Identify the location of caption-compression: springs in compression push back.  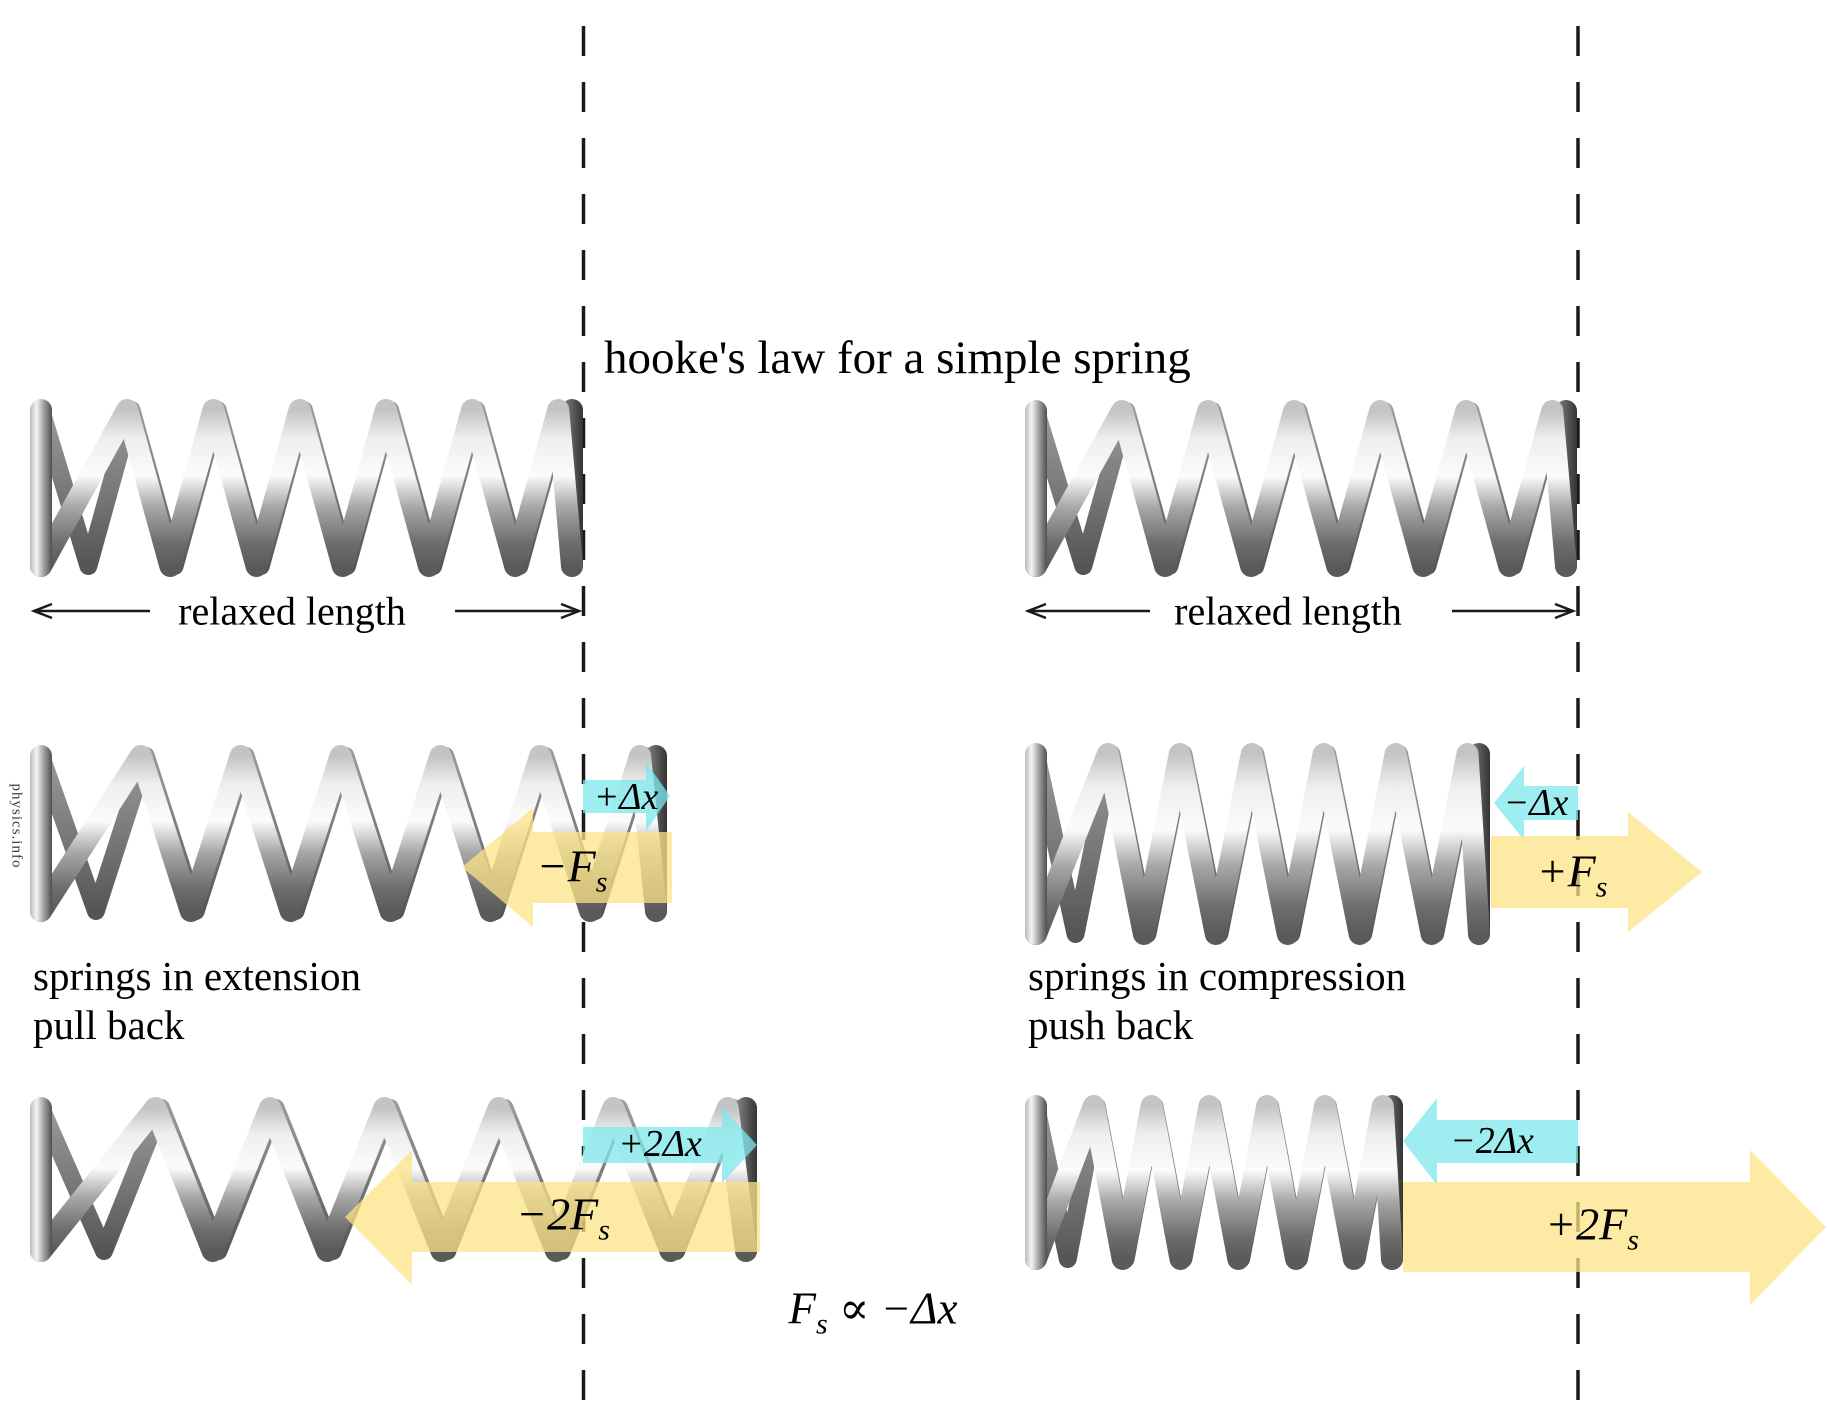
(1217, 1001).